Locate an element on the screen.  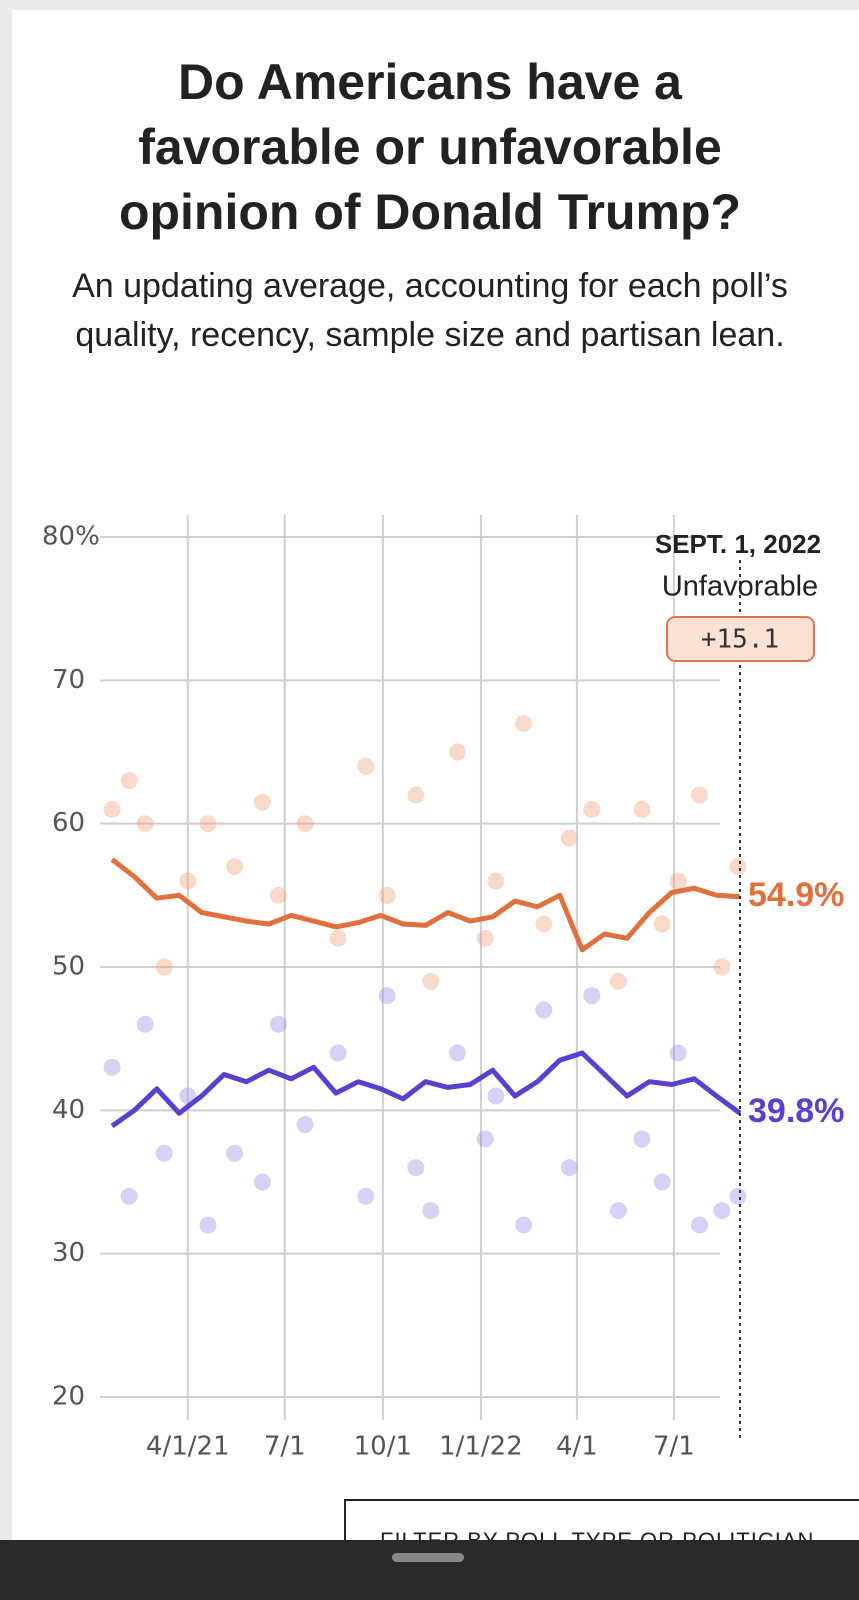
x-tick-label: 1/1/22 is located at coordinates (481, 1447).